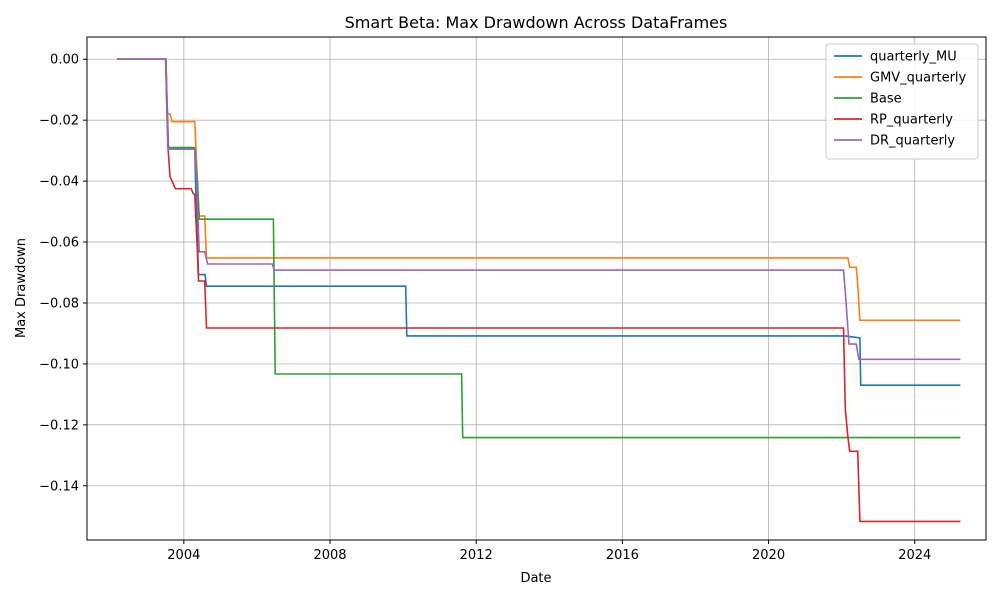  What do you see at coordinates (59, 425) in the screenshot?
I see `y-tick-label: −0.12` at bounding box center [59, 425].